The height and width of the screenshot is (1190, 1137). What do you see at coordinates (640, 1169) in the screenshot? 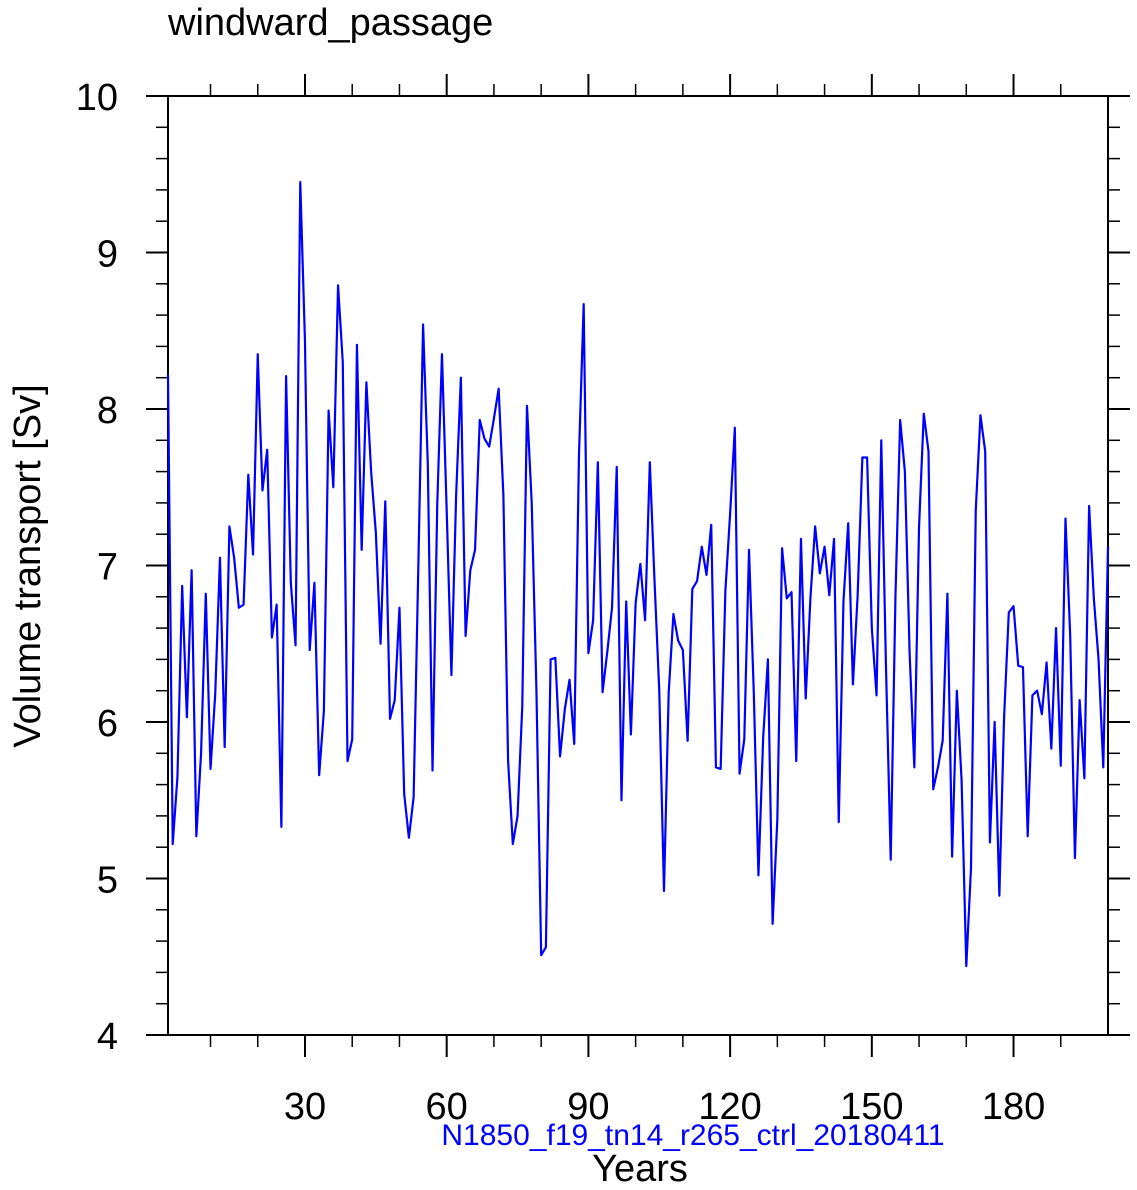
I see `x-axis-title: Years` at bounding box center [640, 1169].